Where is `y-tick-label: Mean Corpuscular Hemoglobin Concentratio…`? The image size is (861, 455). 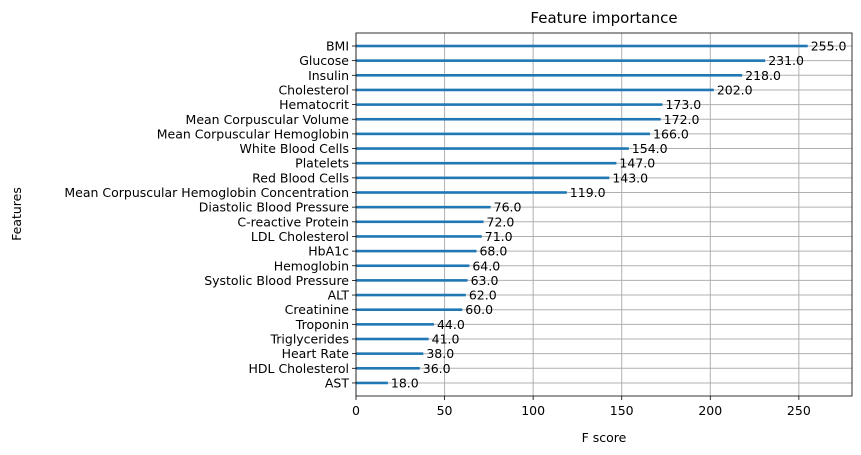 y-tick-label: Mean Corpuscular Hemoglobin Concentratio… is located at coordinates (206, 192).